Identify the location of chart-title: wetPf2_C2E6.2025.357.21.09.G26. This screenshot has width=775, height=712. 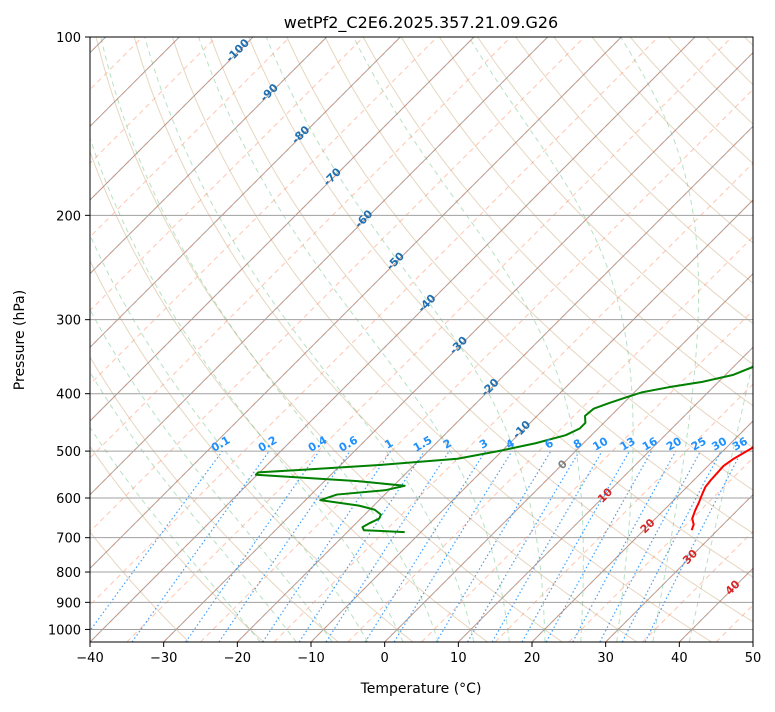
(421, 23).